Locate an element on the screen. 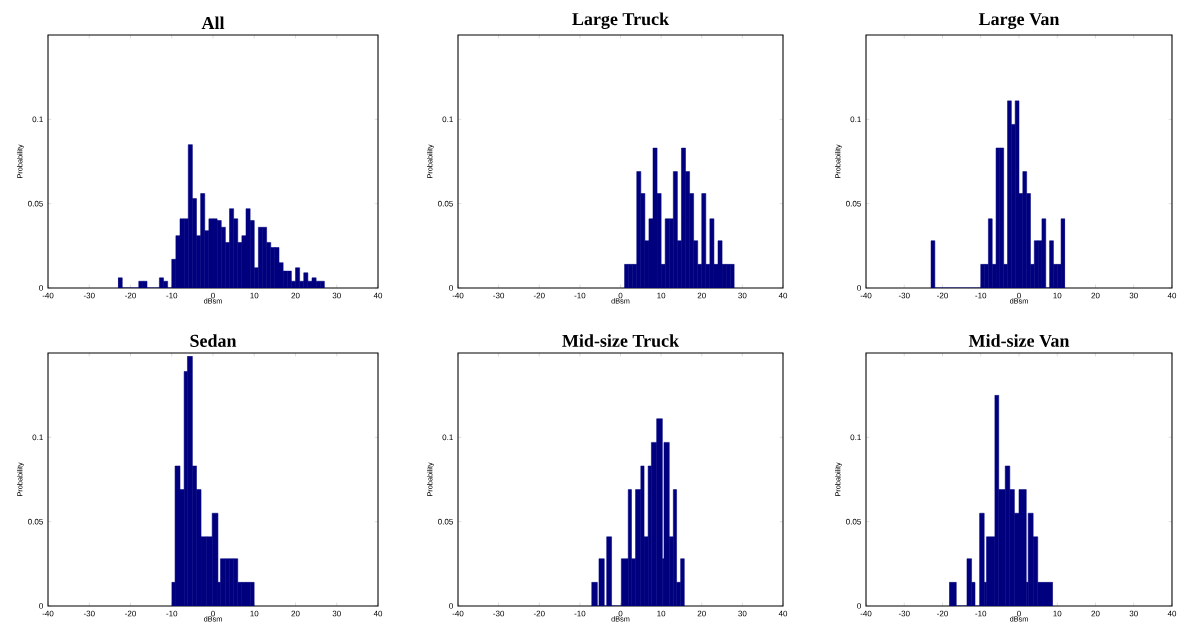 The image size is (1186, 631). chart-title: Mid-size Truck is located at coordinates (621, 340).